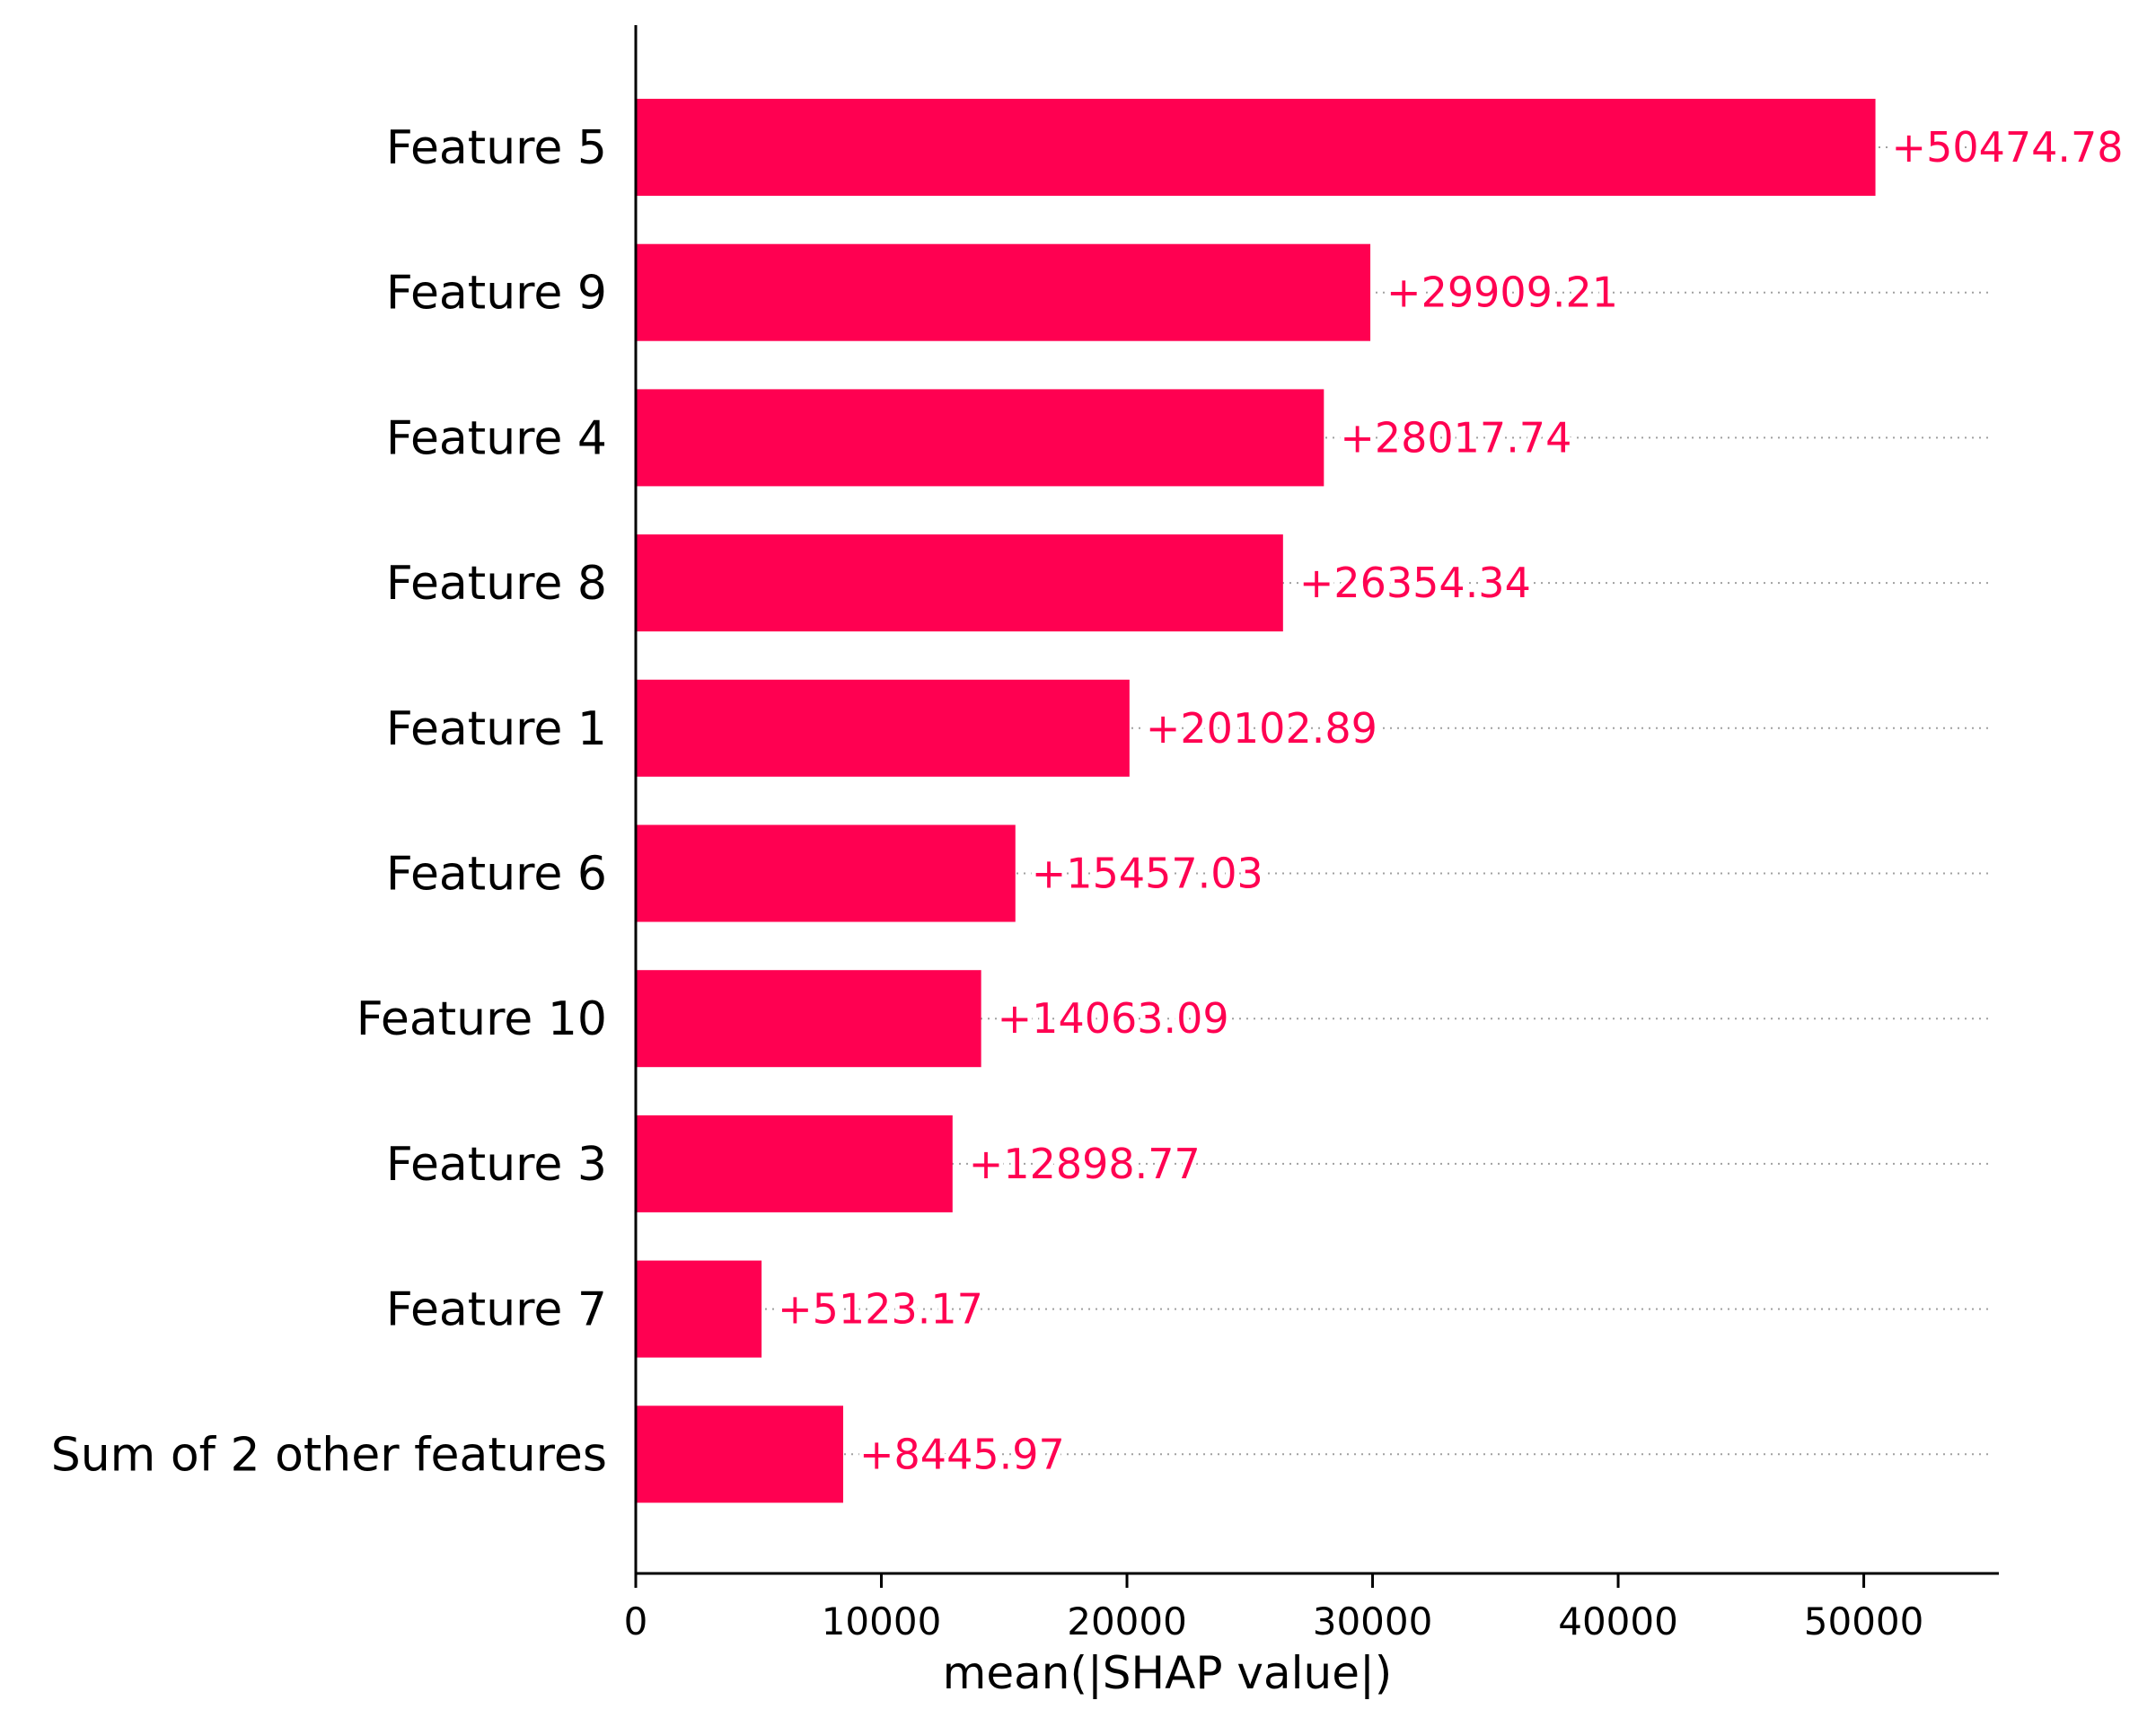 This screenshot has height=1727, width=2156. I want to click on category-label: Feature 6, so click(496, 875).